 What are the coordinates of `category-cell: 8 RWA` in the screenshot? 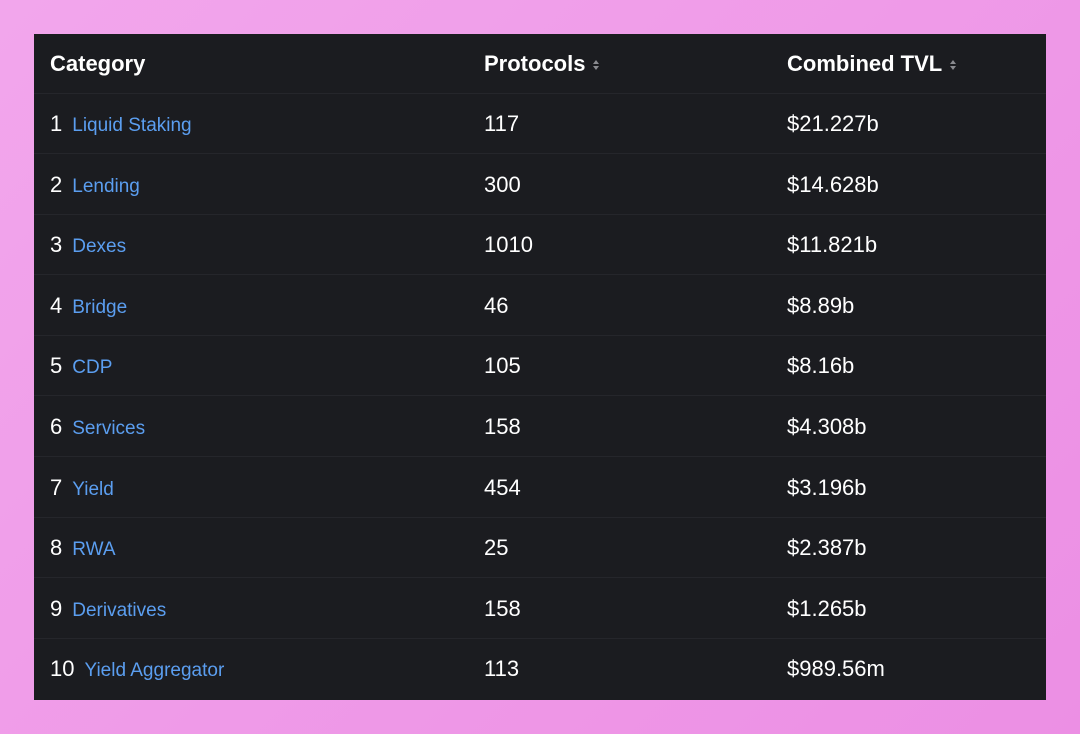 It's located at (83, 548).